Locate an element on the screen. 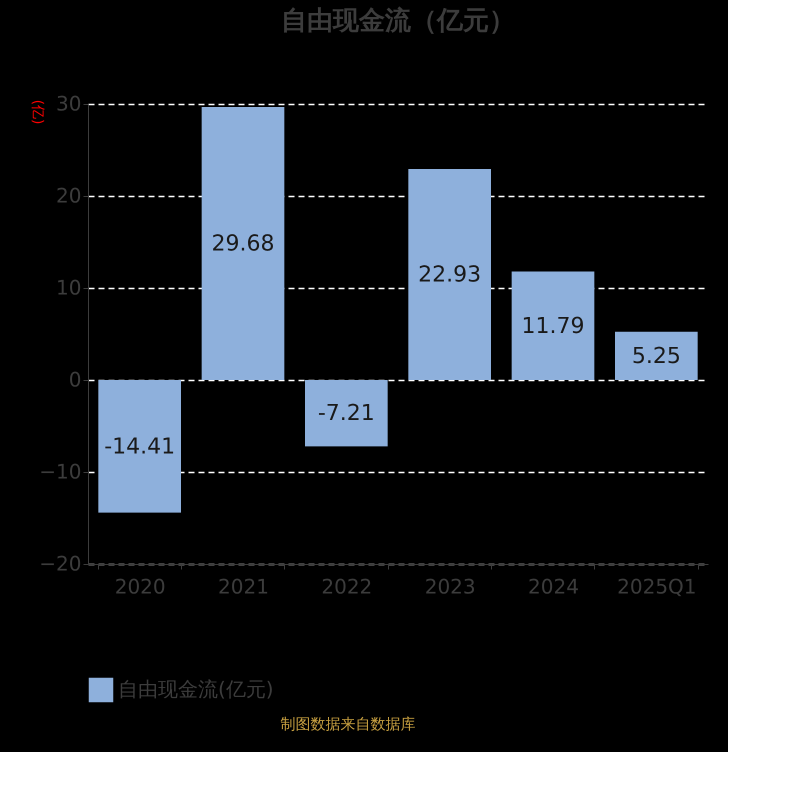 This screenshot has width=800, height=800. text: 制图数据来自数据库 is located at coordinates (348, 724).